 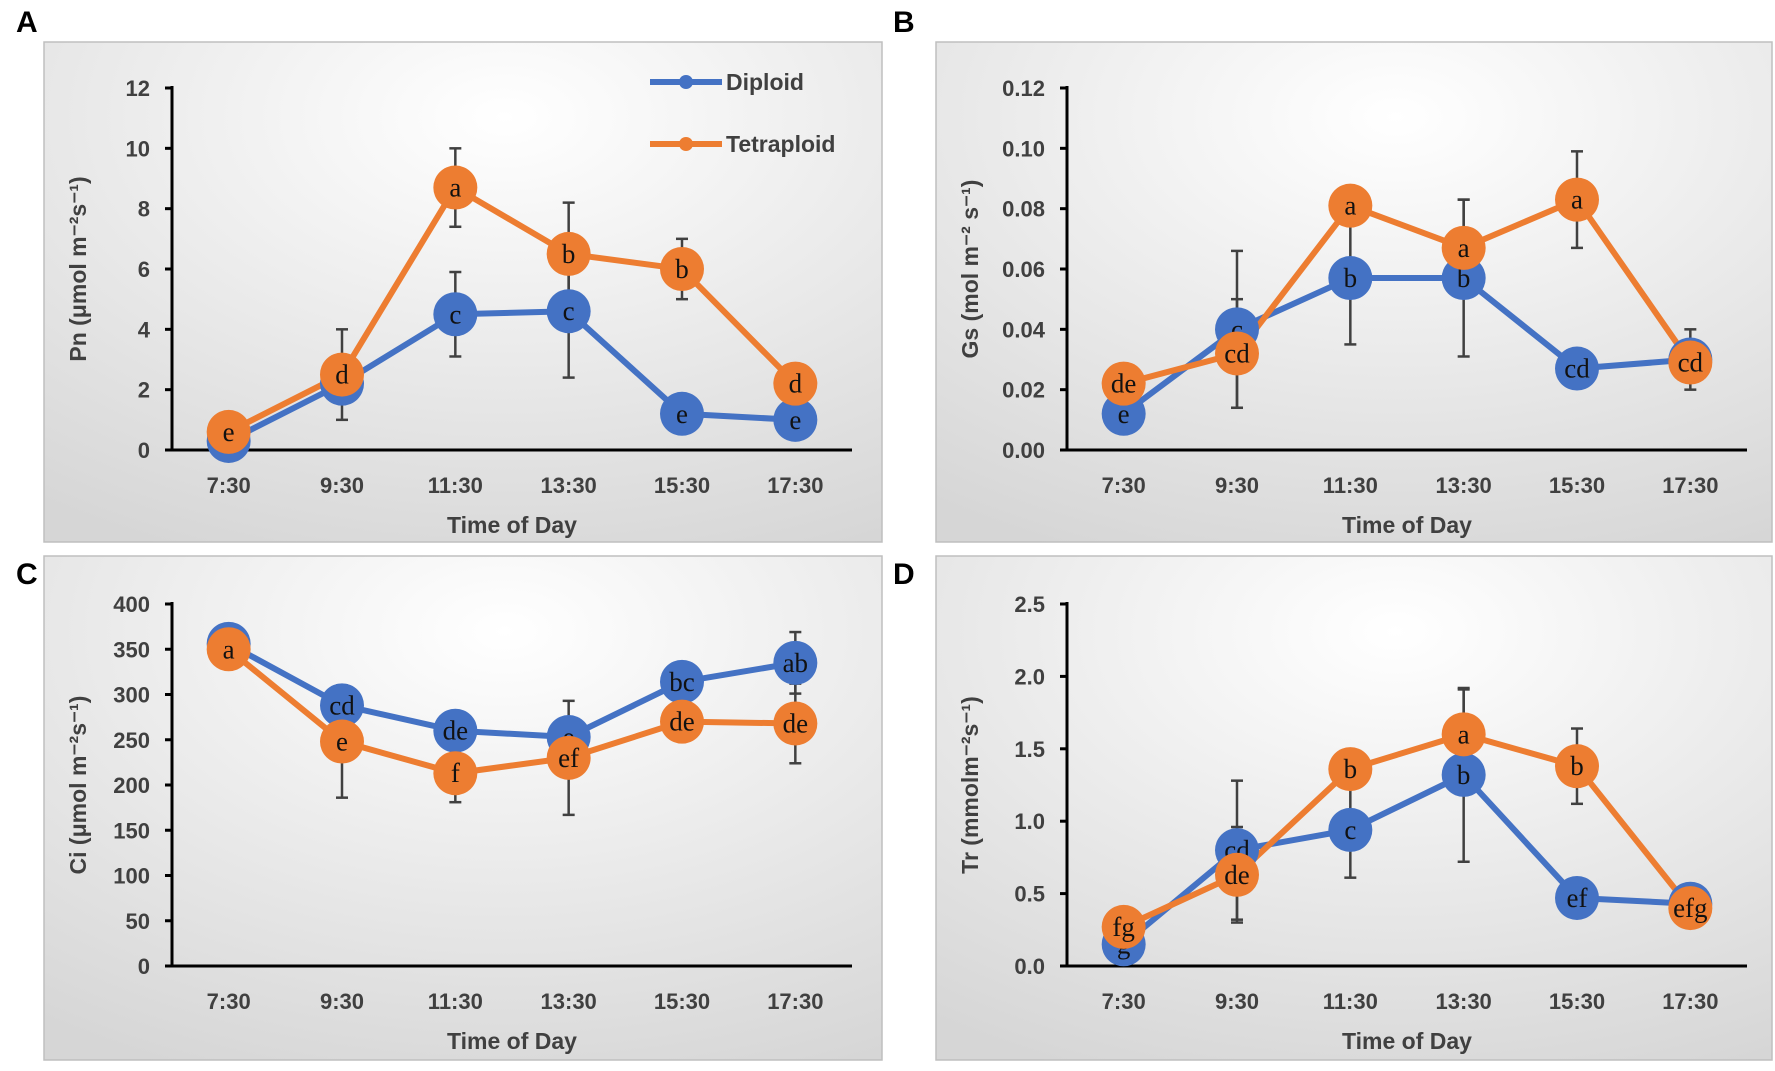 What do you see at coordinates (144, 390) in the screenshot?
I see `y-tick-label: 2` at bounding box center [144, 390].